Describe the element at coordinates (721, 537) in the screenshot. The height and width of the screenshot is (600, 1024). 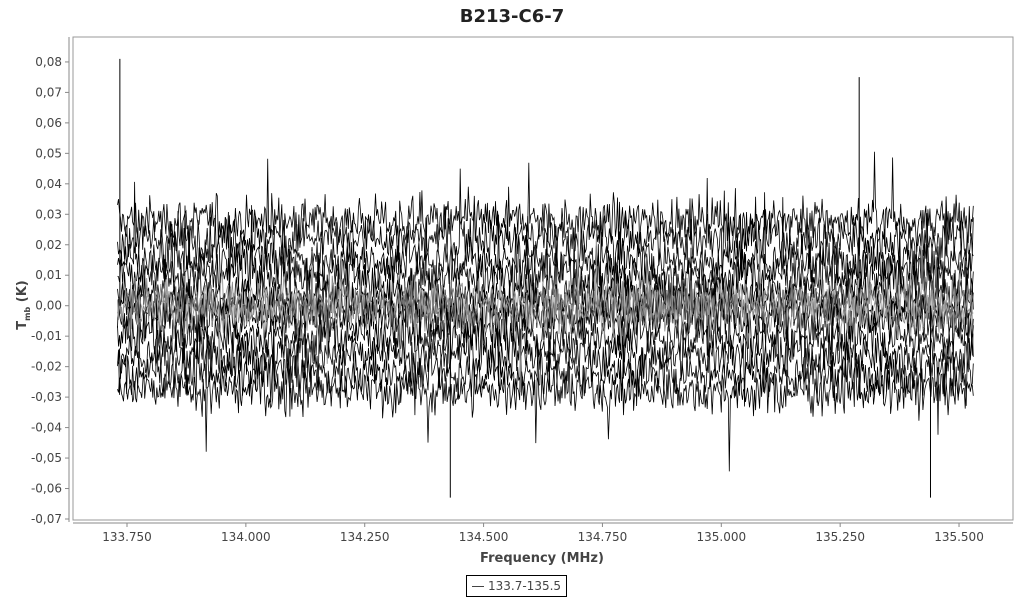
I see `x-tick-label: 135.000` at that location.